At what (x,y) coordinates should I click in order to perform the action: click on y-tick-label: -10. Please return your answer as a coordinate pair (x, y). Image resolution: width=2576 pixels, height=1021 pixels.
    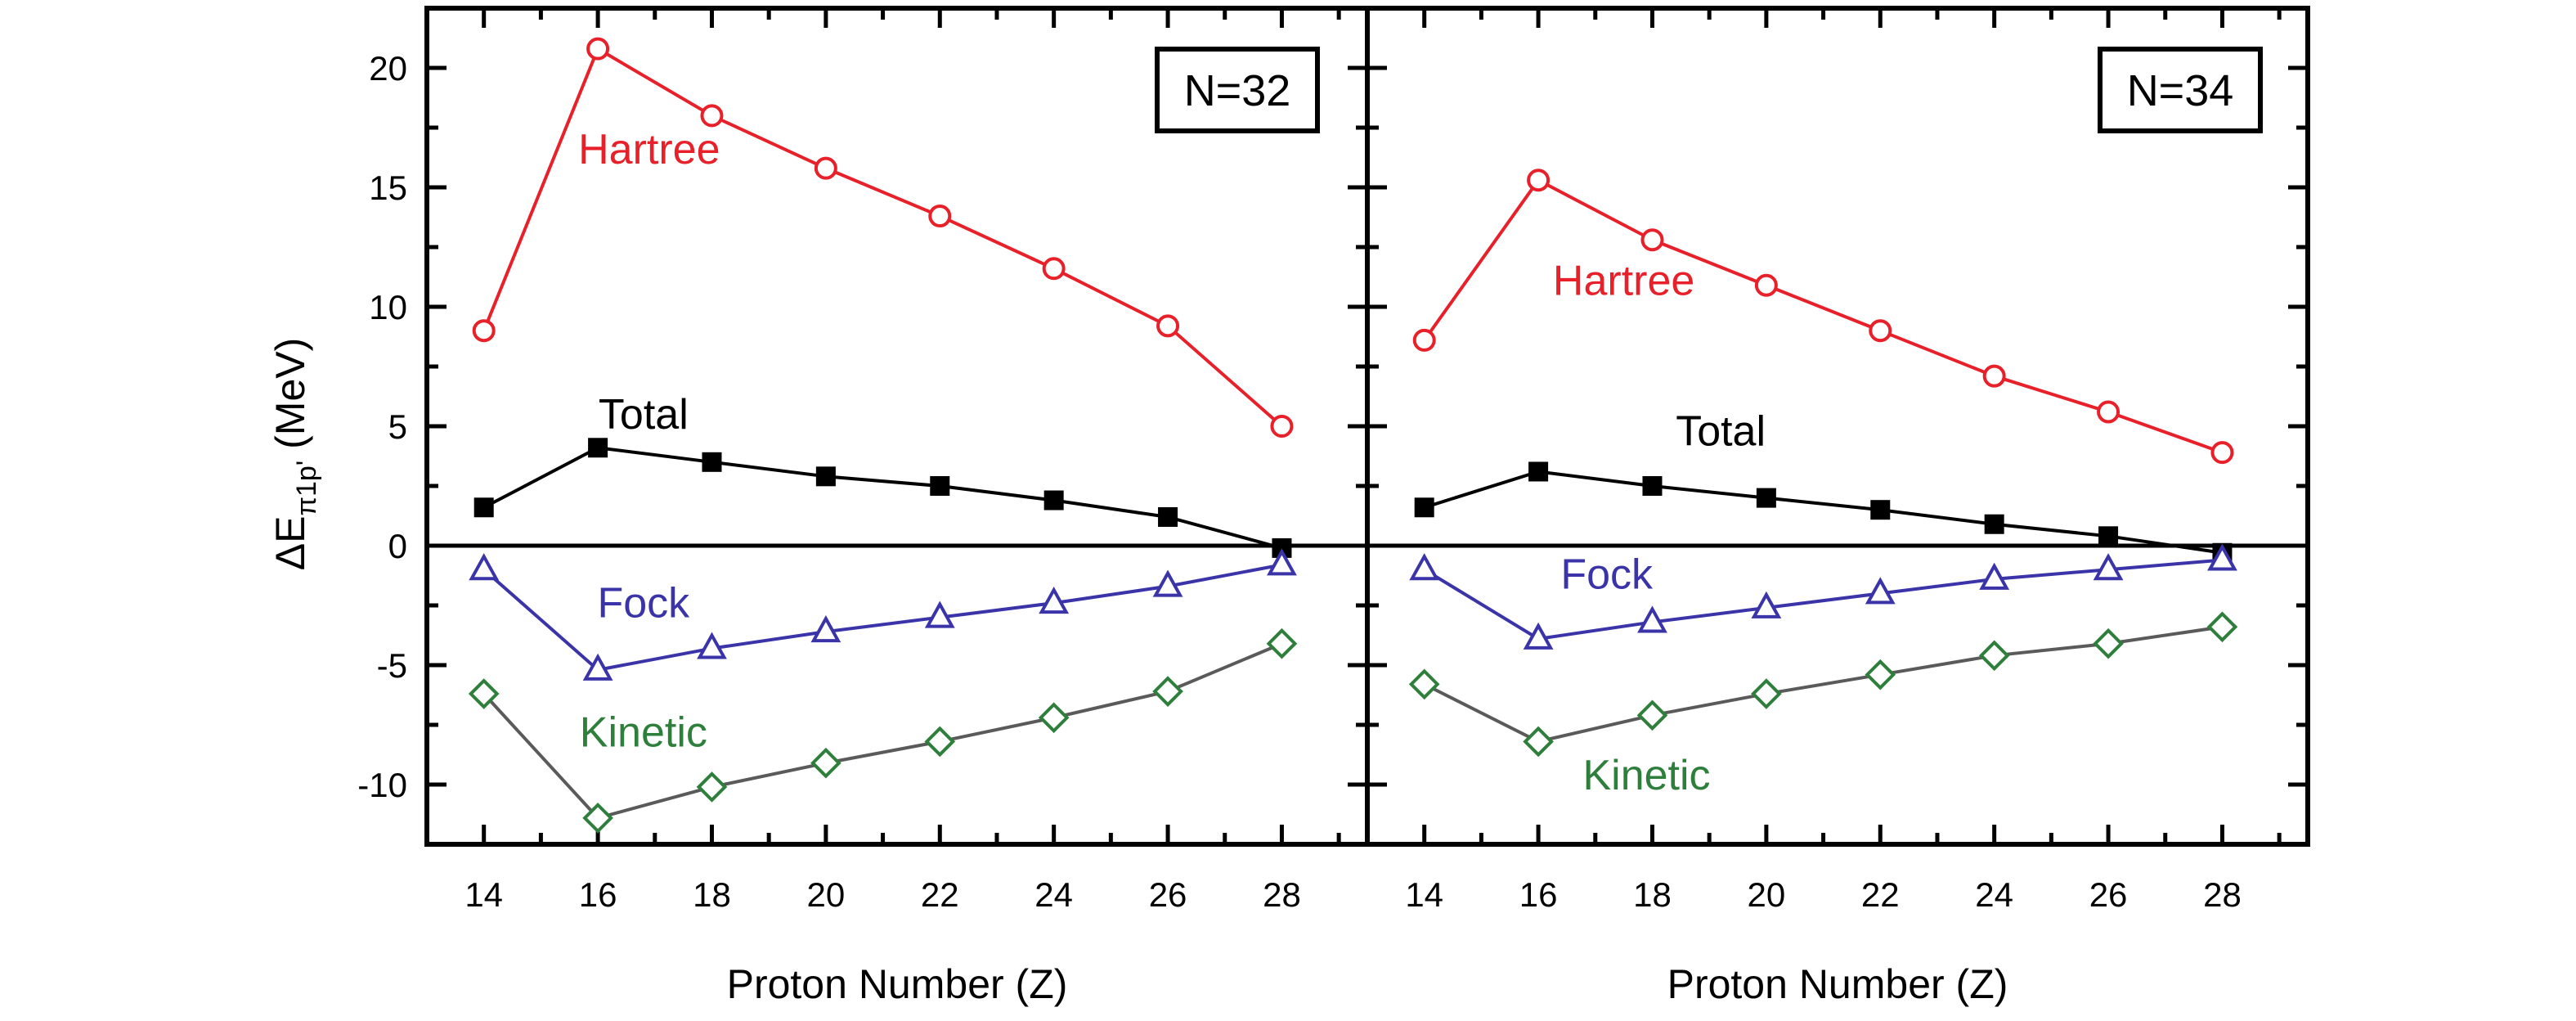
    Looking at the image, I should click on (382, 785).